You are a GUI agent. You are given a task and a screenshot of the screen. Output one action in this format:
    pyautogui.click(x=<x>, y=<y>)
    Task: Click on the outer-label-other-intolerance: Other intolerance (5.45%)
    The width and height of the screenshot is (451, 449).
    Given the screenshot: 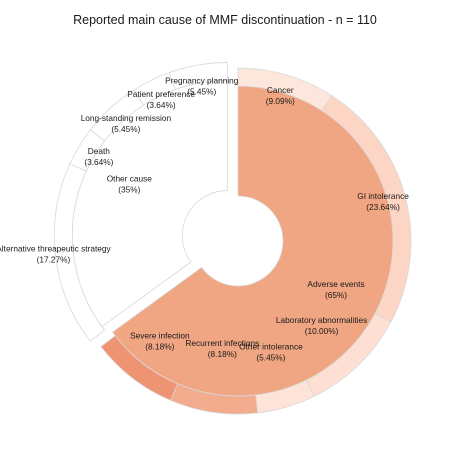 What is the action you would take?
    pyautogui.click(x=271, y=351)
    